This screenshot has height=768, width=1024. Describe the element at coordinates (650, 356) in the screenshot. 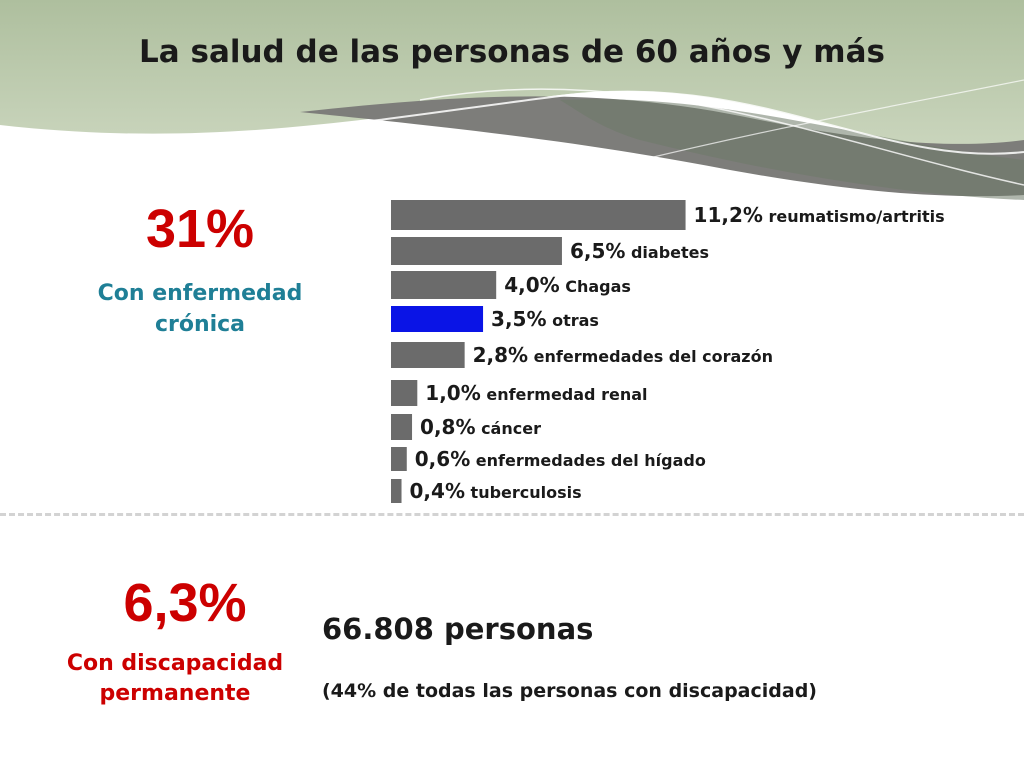

I see `bar-category-label: enfermedades del corazón` at that location.